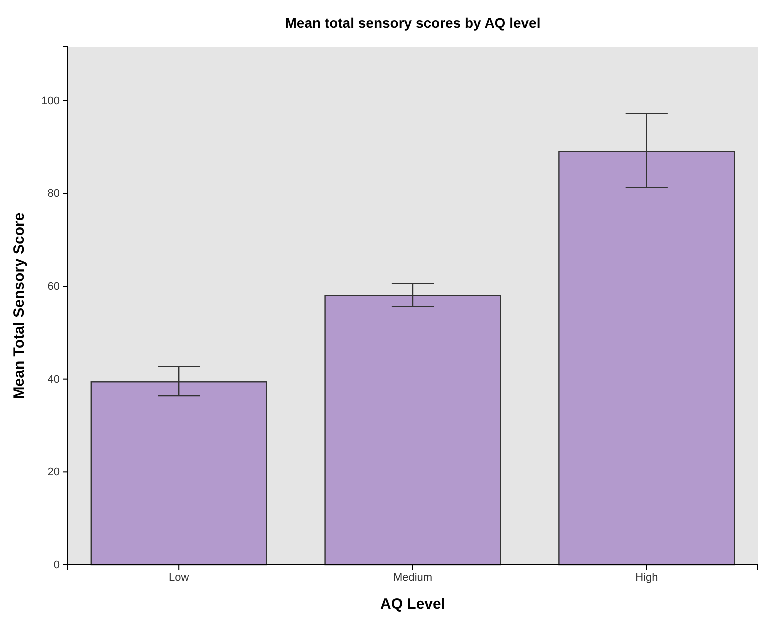 This screenshot has width=770, height=621. What do you see at coordinates (647, 578) in the screenshot?
I see `x-tick-label: High` at bounding box center [647, 578].